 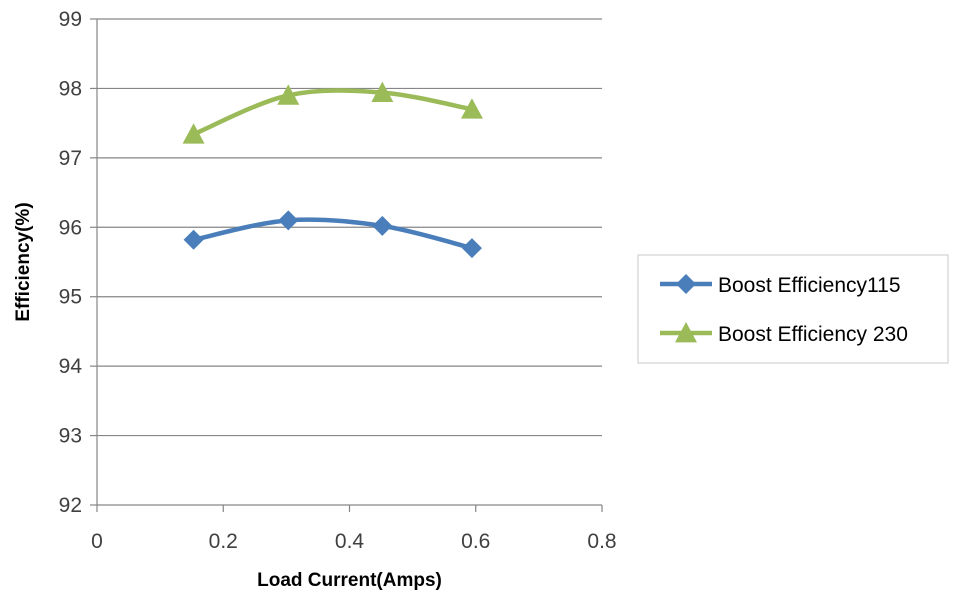 I want to click on legend-label: Boost Efficiency 230, so click(x=813, y=334).